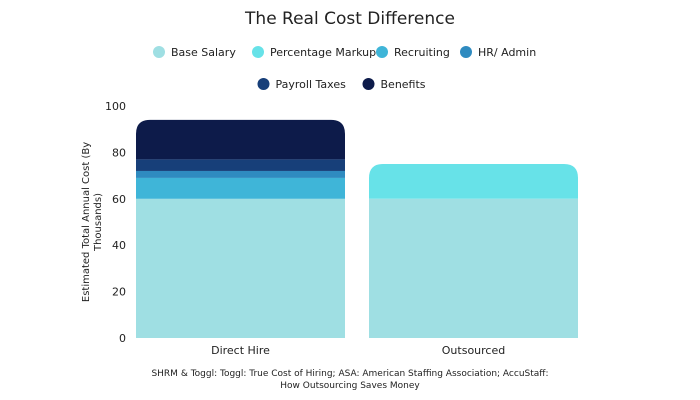 The image size is (700, 400). Describe the element at coordinates (240, 174) in the screenshot. I see `bar-segment-direct-hire-hr-admin` at that location.